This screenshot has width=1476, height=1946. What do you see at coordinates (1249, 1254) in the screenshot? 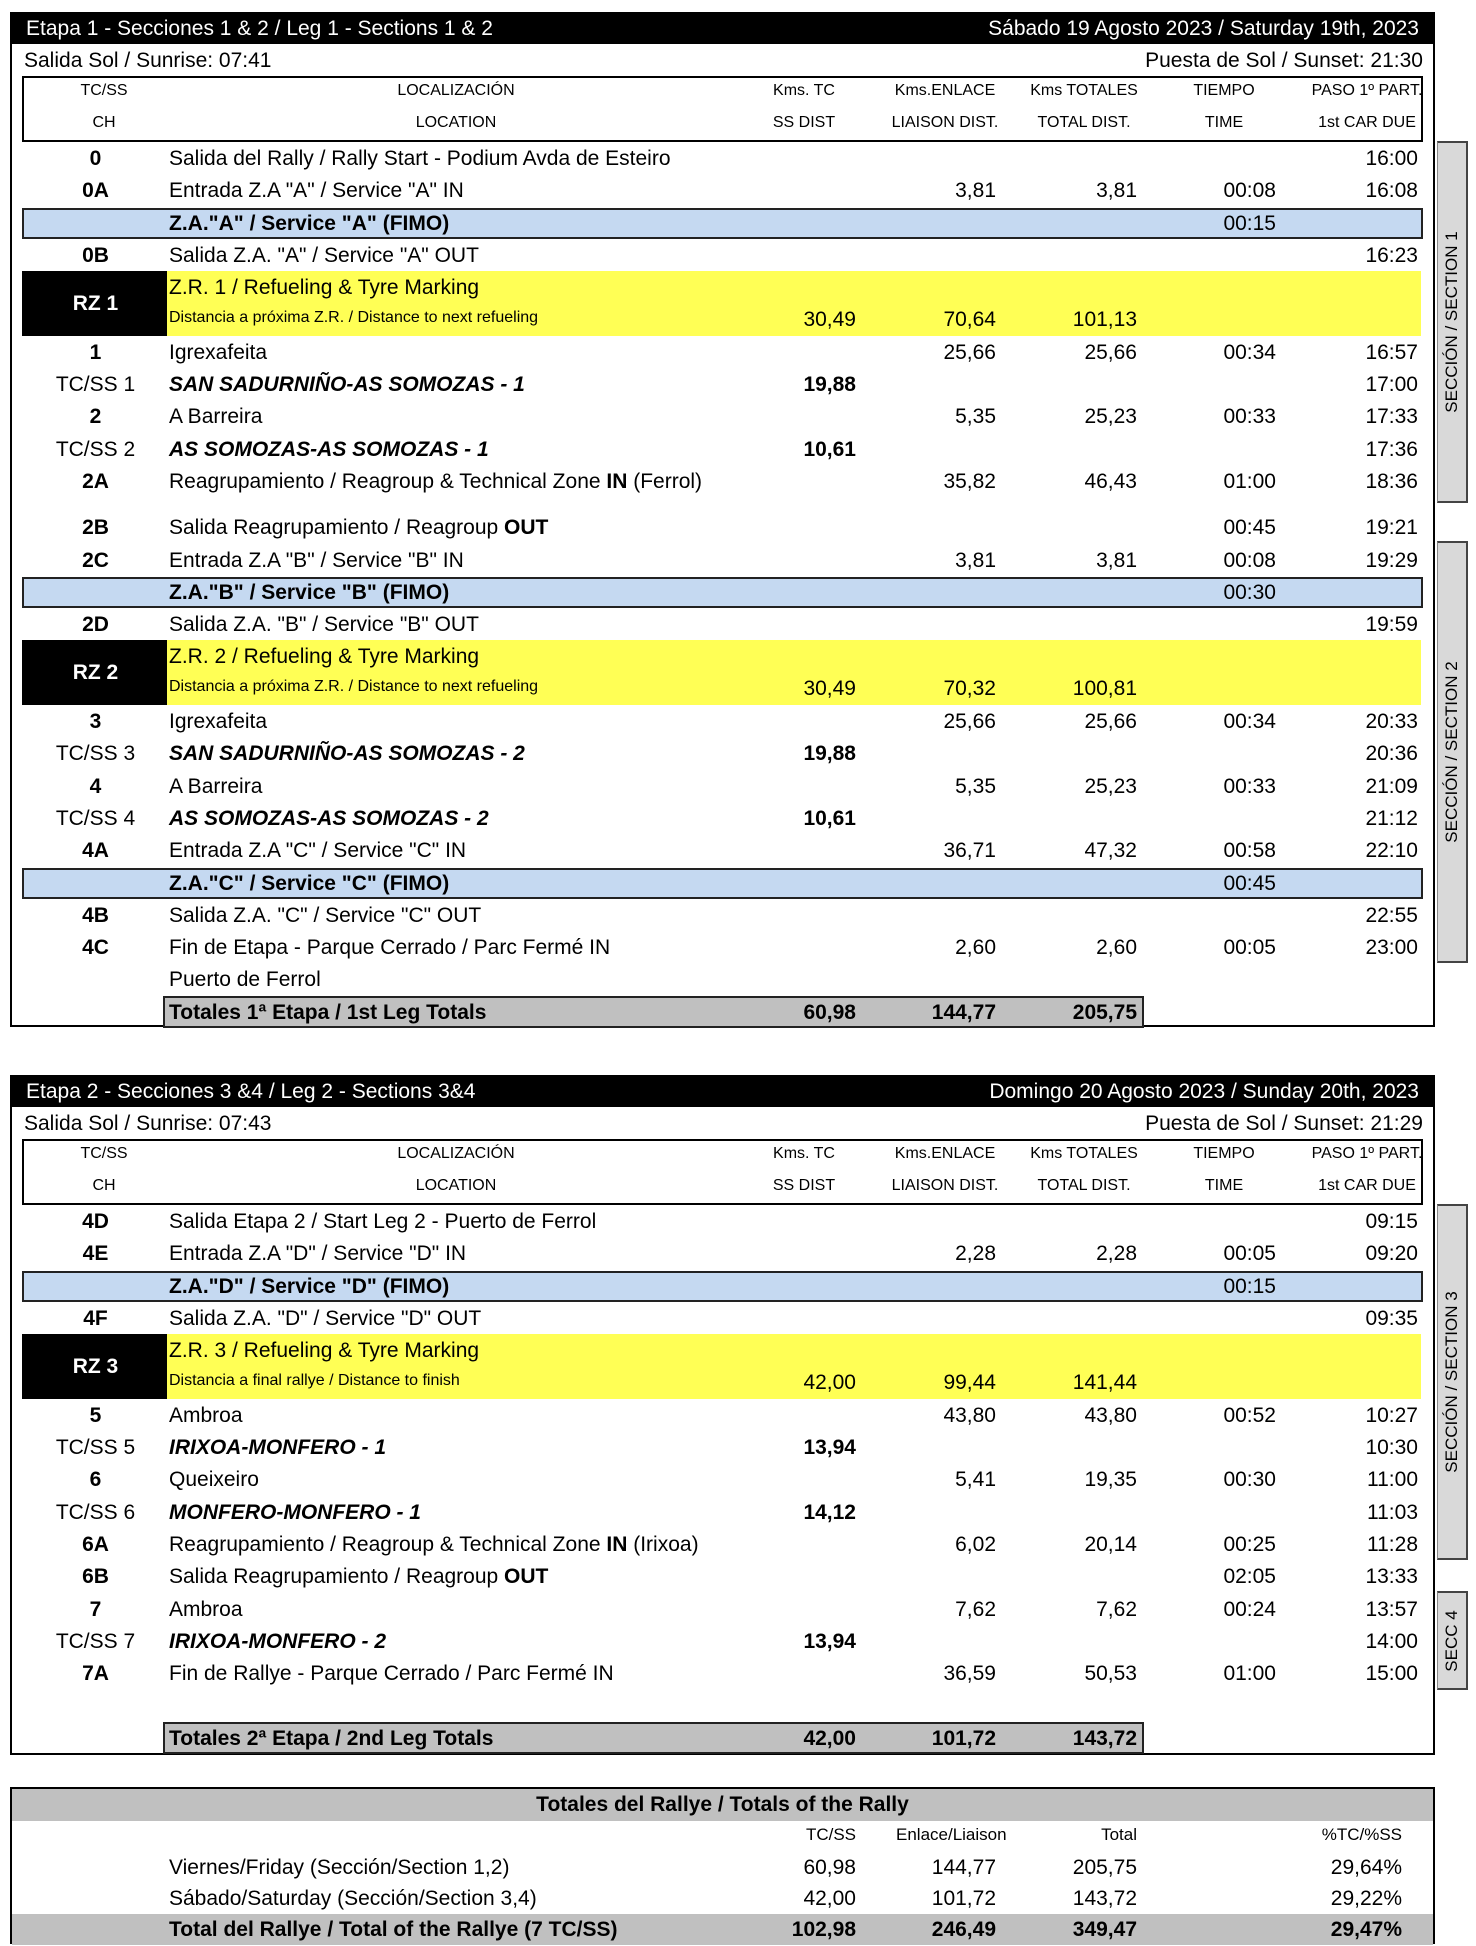
I see `target-time: 00:05` at bounding box center [1249, 1254].